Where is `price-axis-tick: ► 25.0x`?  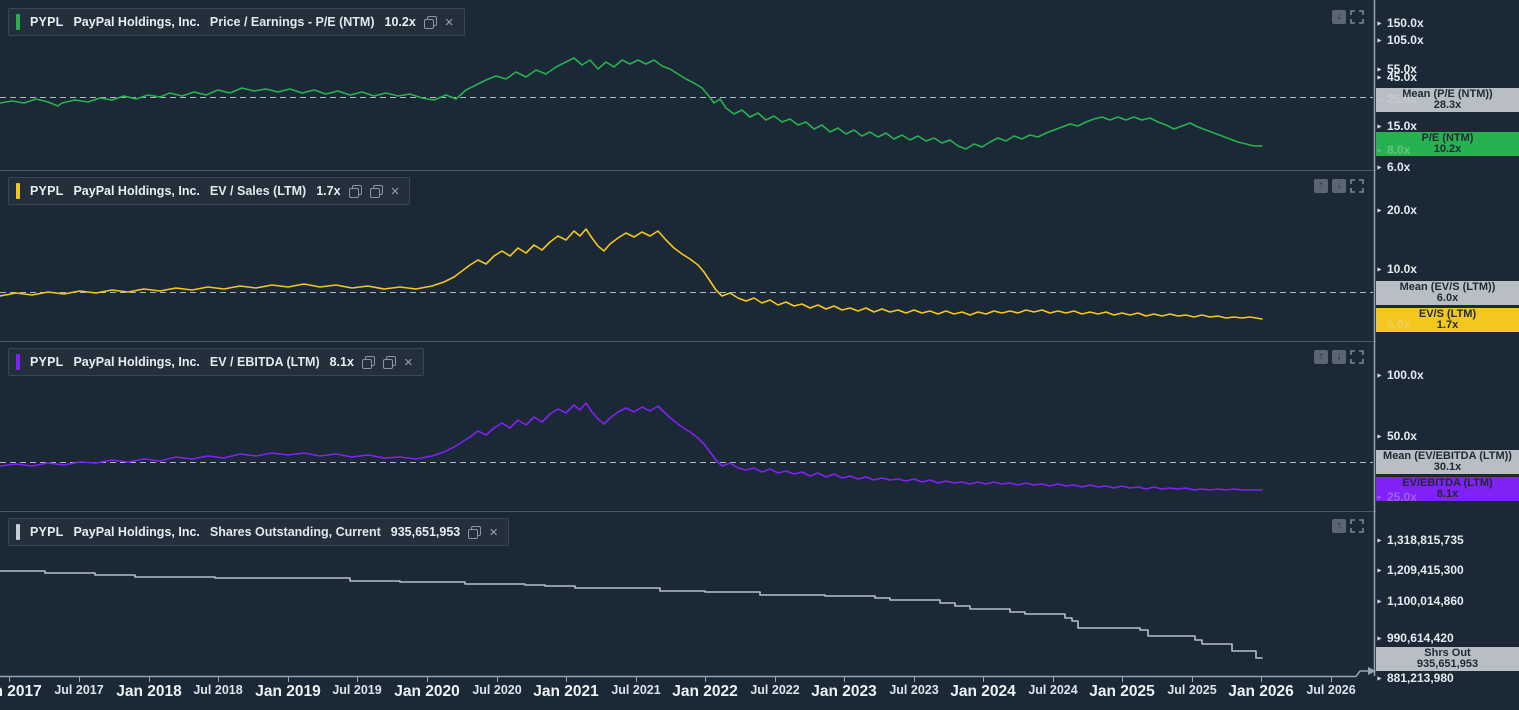 price-axis-tick: ► 25.0x is located at coordinates (1396, 99).